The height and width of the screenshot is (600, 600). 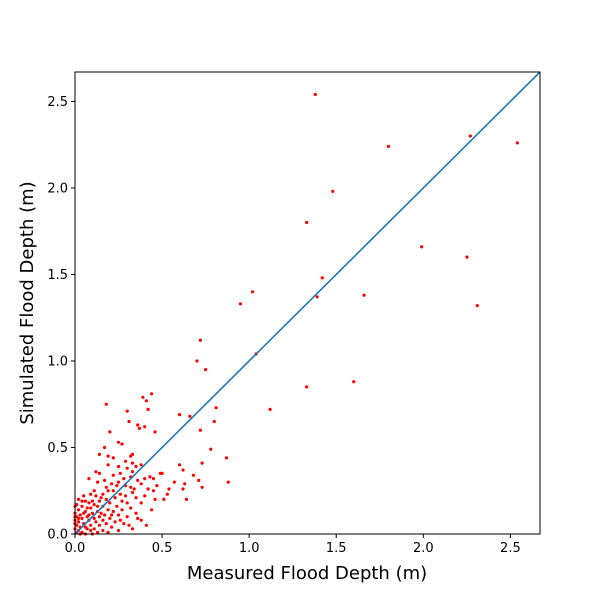 I want to click on x-tick-label: 1.0, so click(x=249, y=548).